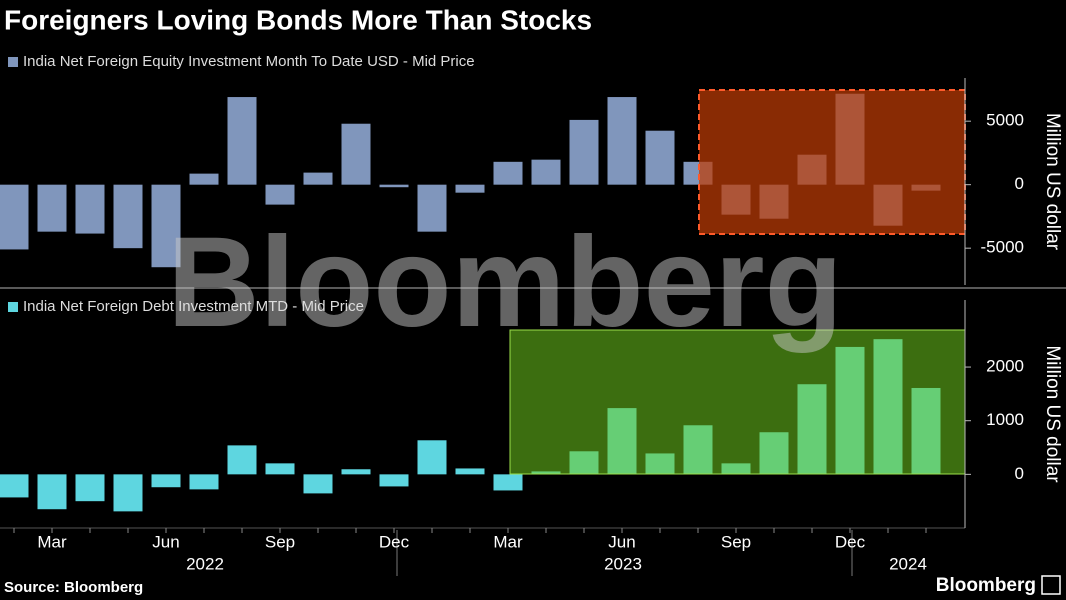  What do you see at coordinates (1005, 366) in the screenshot?
I see `y-tick-label: 2000` at bounding box center [1005, 366].